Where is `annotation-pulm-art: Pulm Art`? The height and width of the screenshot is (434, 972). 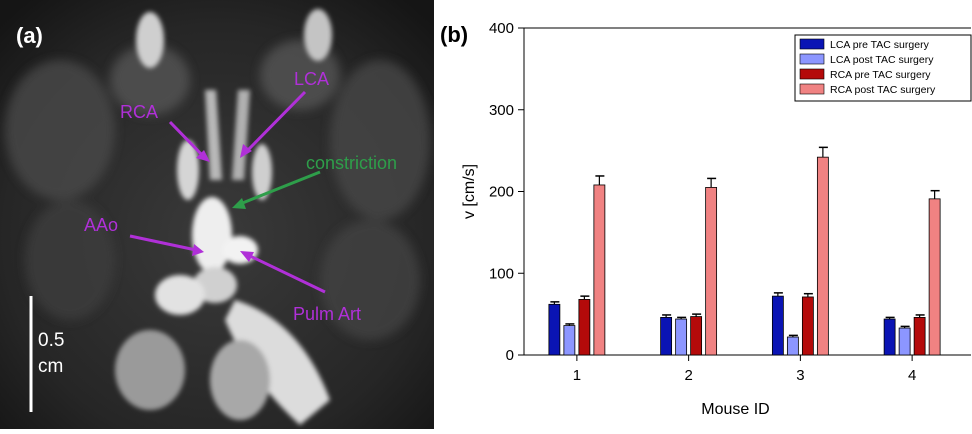
annotation-pulm-art: Pulm Art is located at coordinates (327, 314).